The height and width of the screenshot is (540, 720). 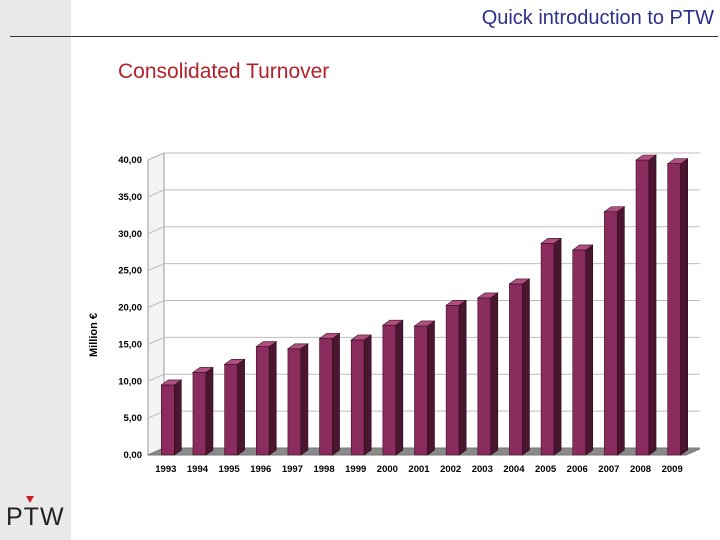 What do you see at coordinates (672, 469) in the screenshot?
I see `x-tick-label: 2009` at bounding box center [672, 469].